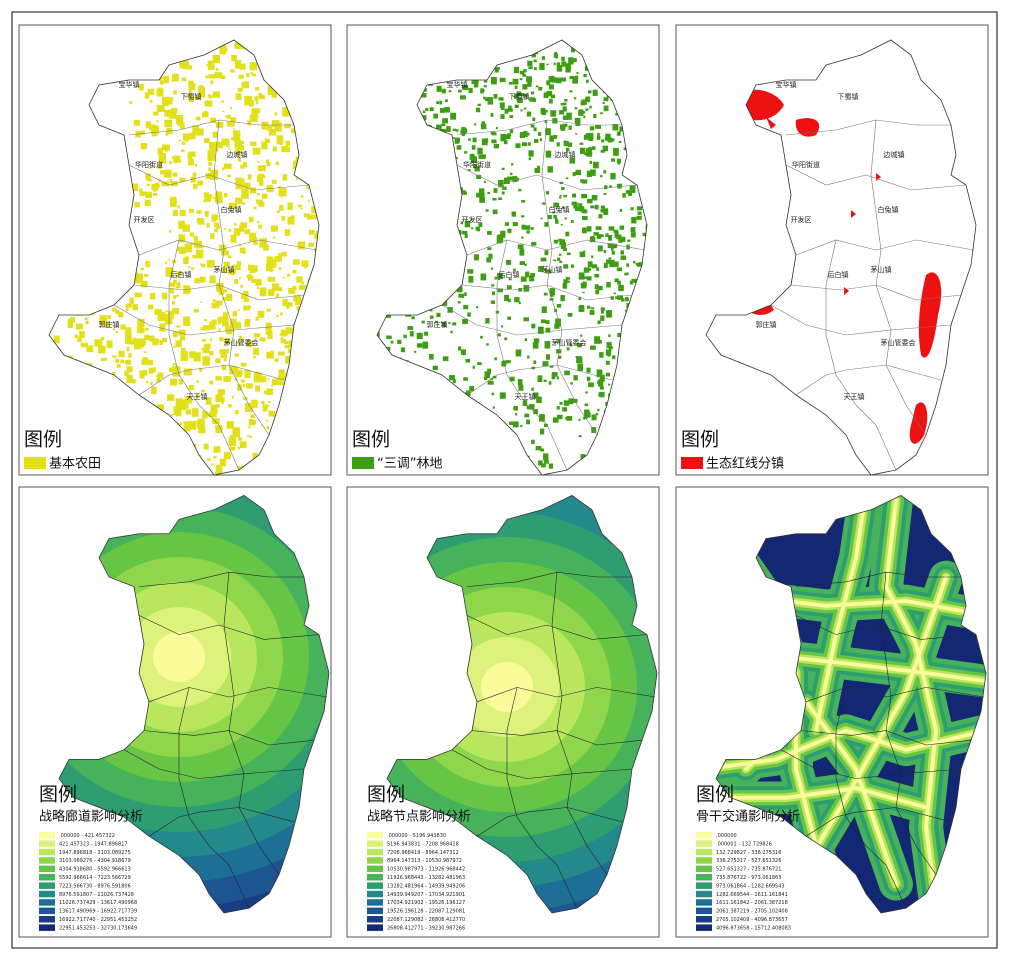 This screenshot has width=1009, height=965. Describe the element at coordinates (419, 817) in the screenshot. I see `legend-subtitle: 战略节点影响分析` at that location.